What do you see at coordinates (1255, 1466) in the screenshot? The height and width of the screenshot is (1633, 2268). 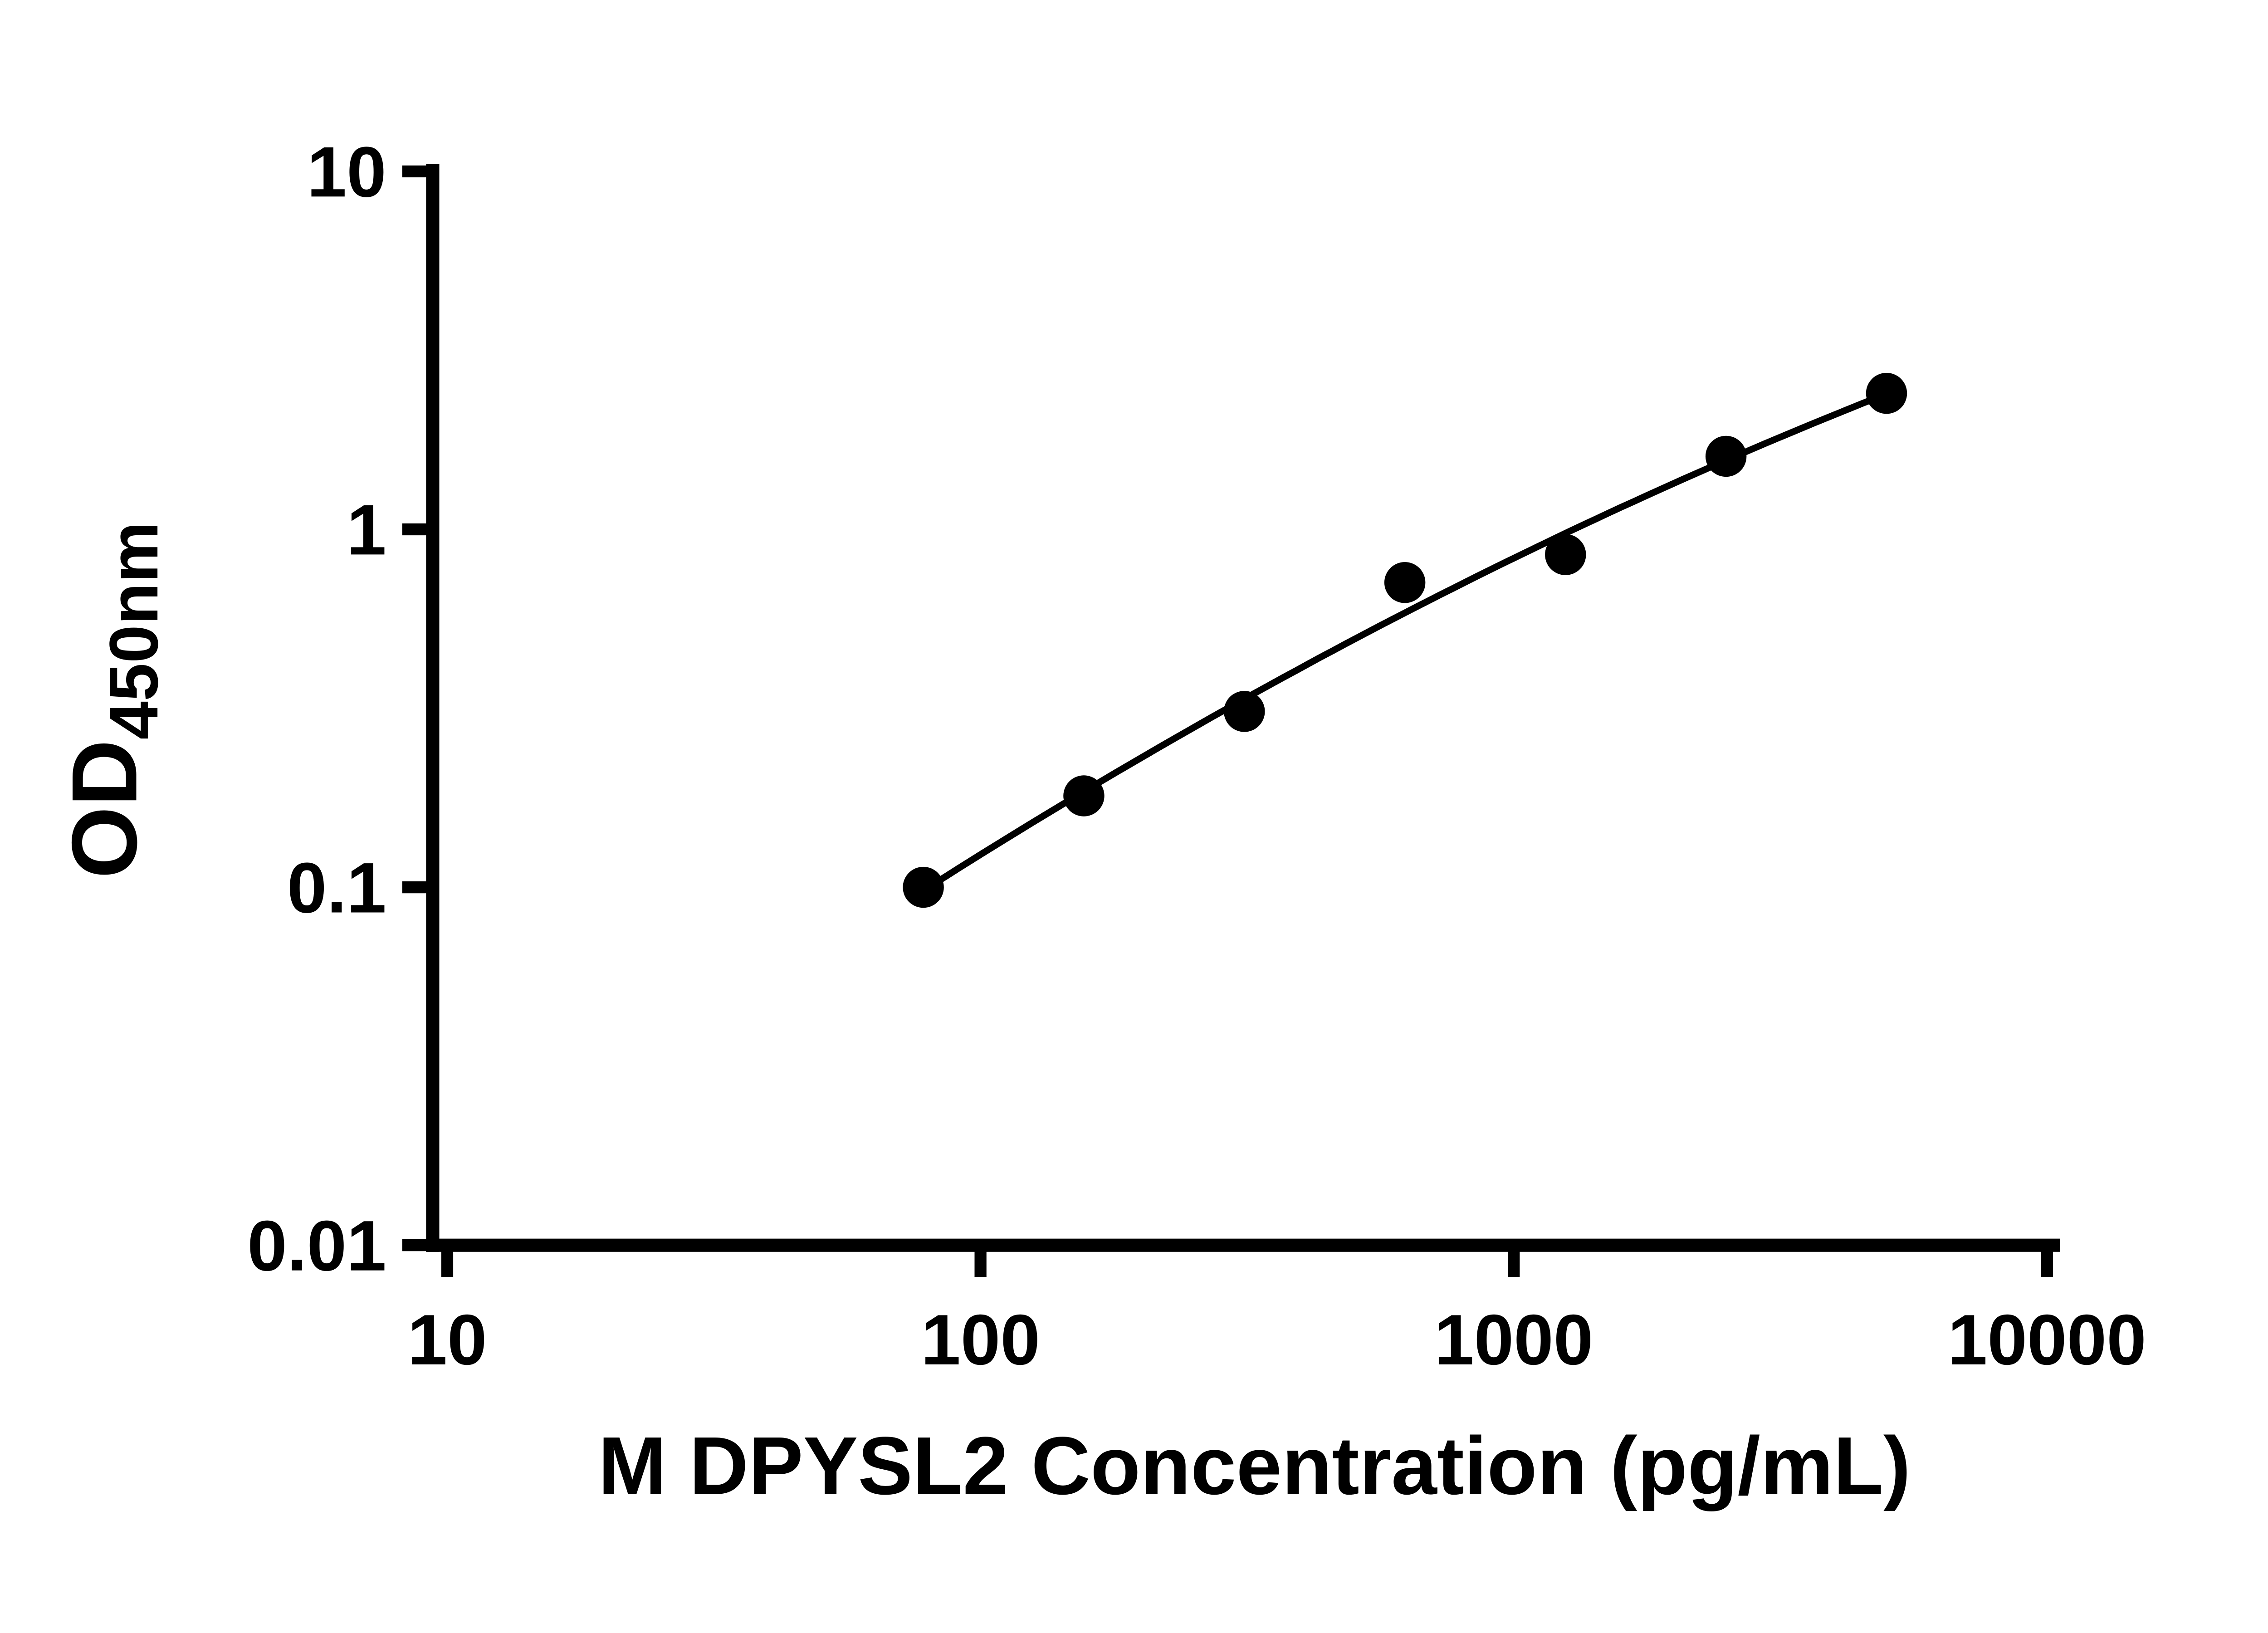 I see `x-axis-title: M DPYSL2 Concentration (pg/mL)` at bounding box center [1255, 1466].